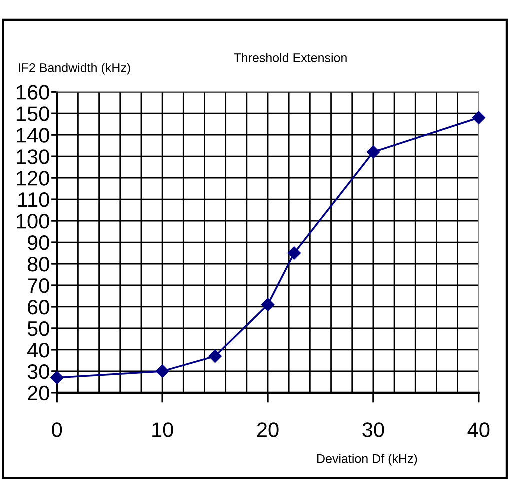 The image size is (510, 498). I want to click on x-tick-label: 40, so click(479, 430).